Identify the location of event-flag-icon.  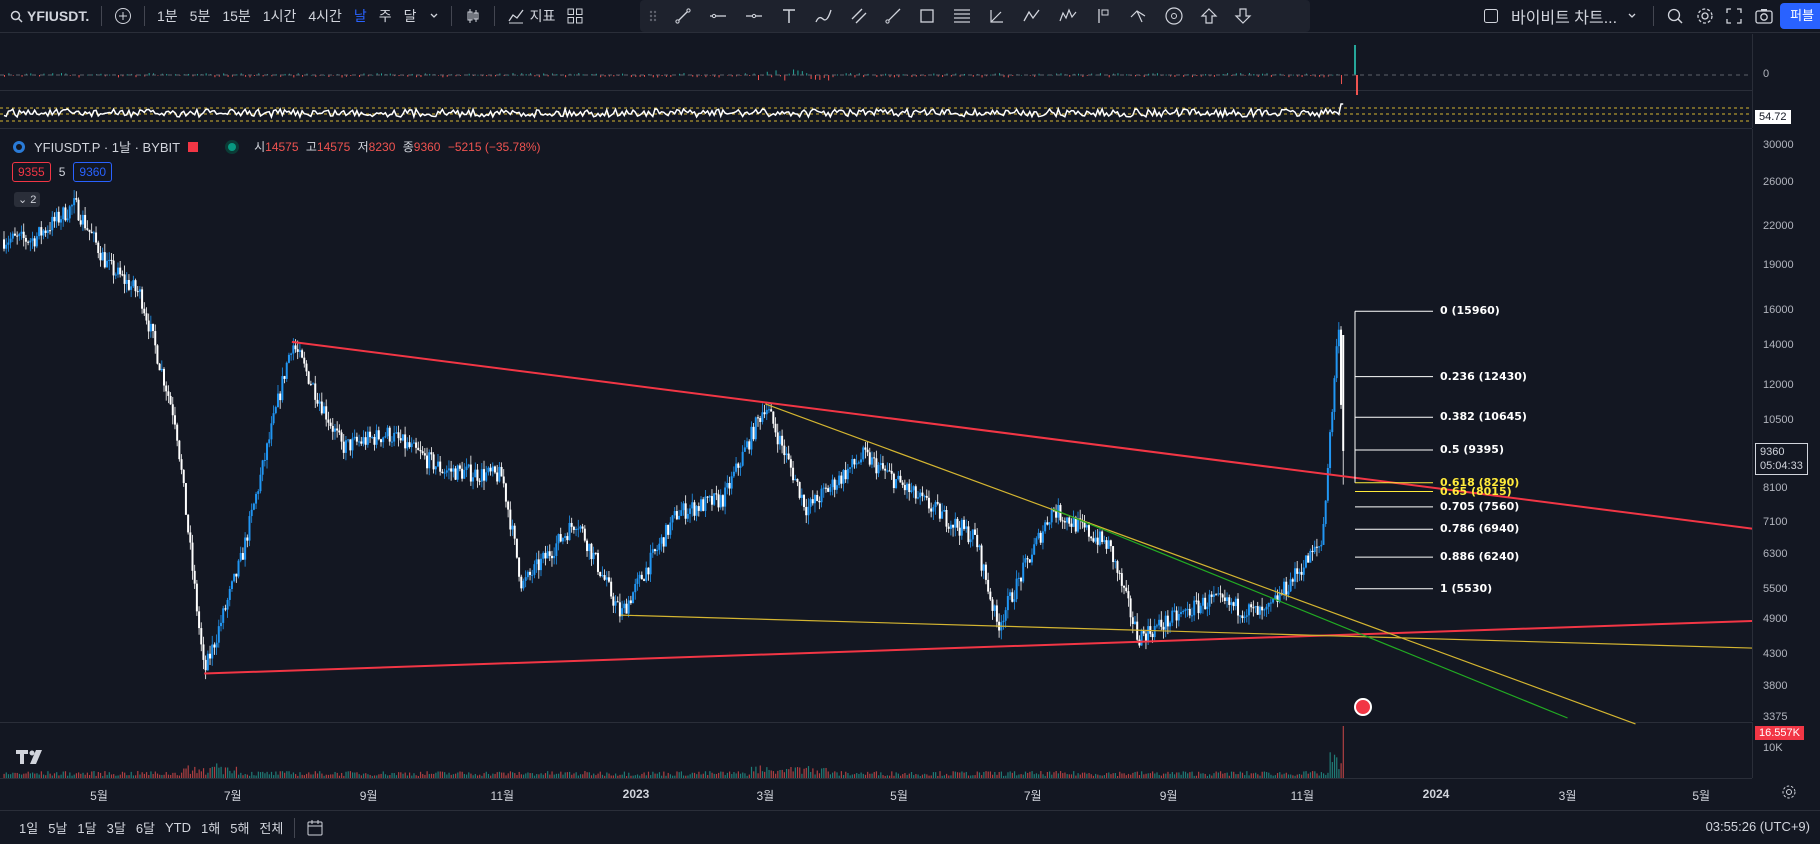
(1363, 707).